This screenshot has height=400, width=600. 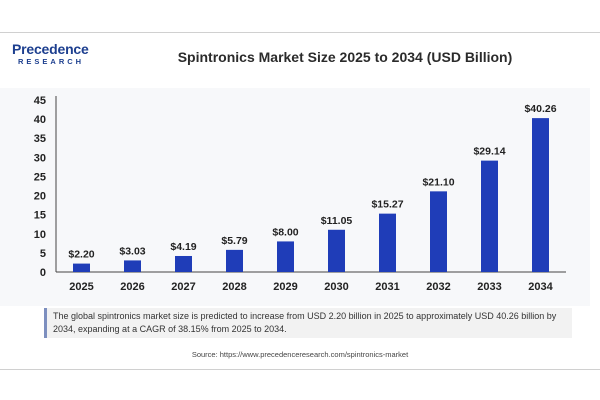 What do you see at coordinates (40, 177) in the screenshot?
I see `y-tick-label: 25` at bounding box center [40, 177].